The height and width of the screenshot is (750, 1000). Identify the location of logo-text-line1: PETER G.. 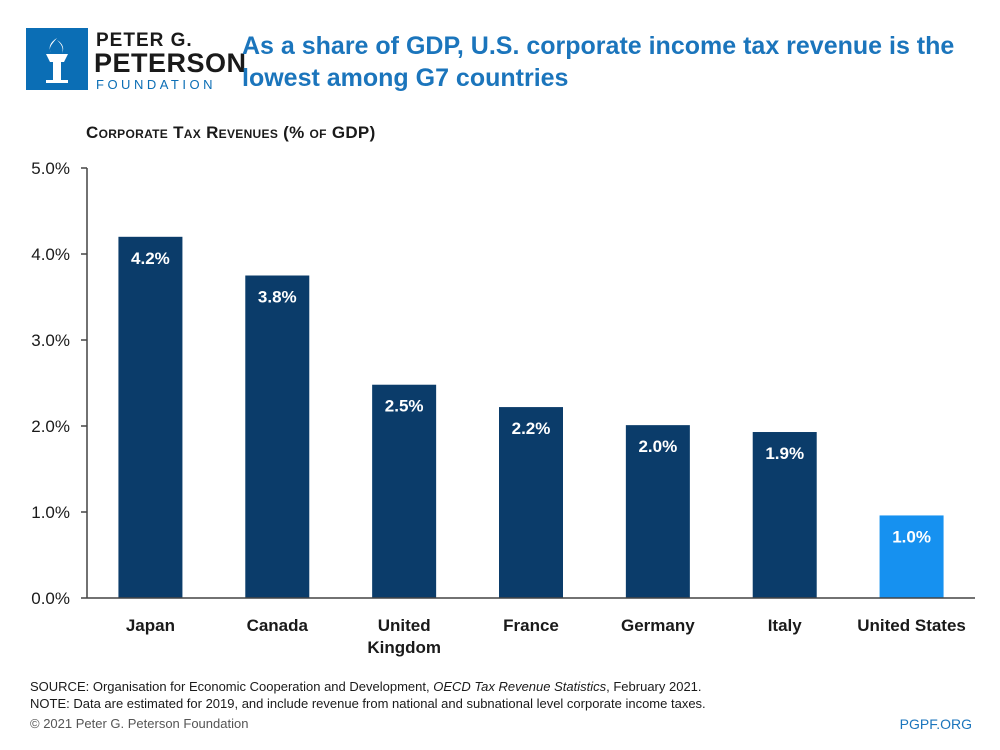
(144, 40).